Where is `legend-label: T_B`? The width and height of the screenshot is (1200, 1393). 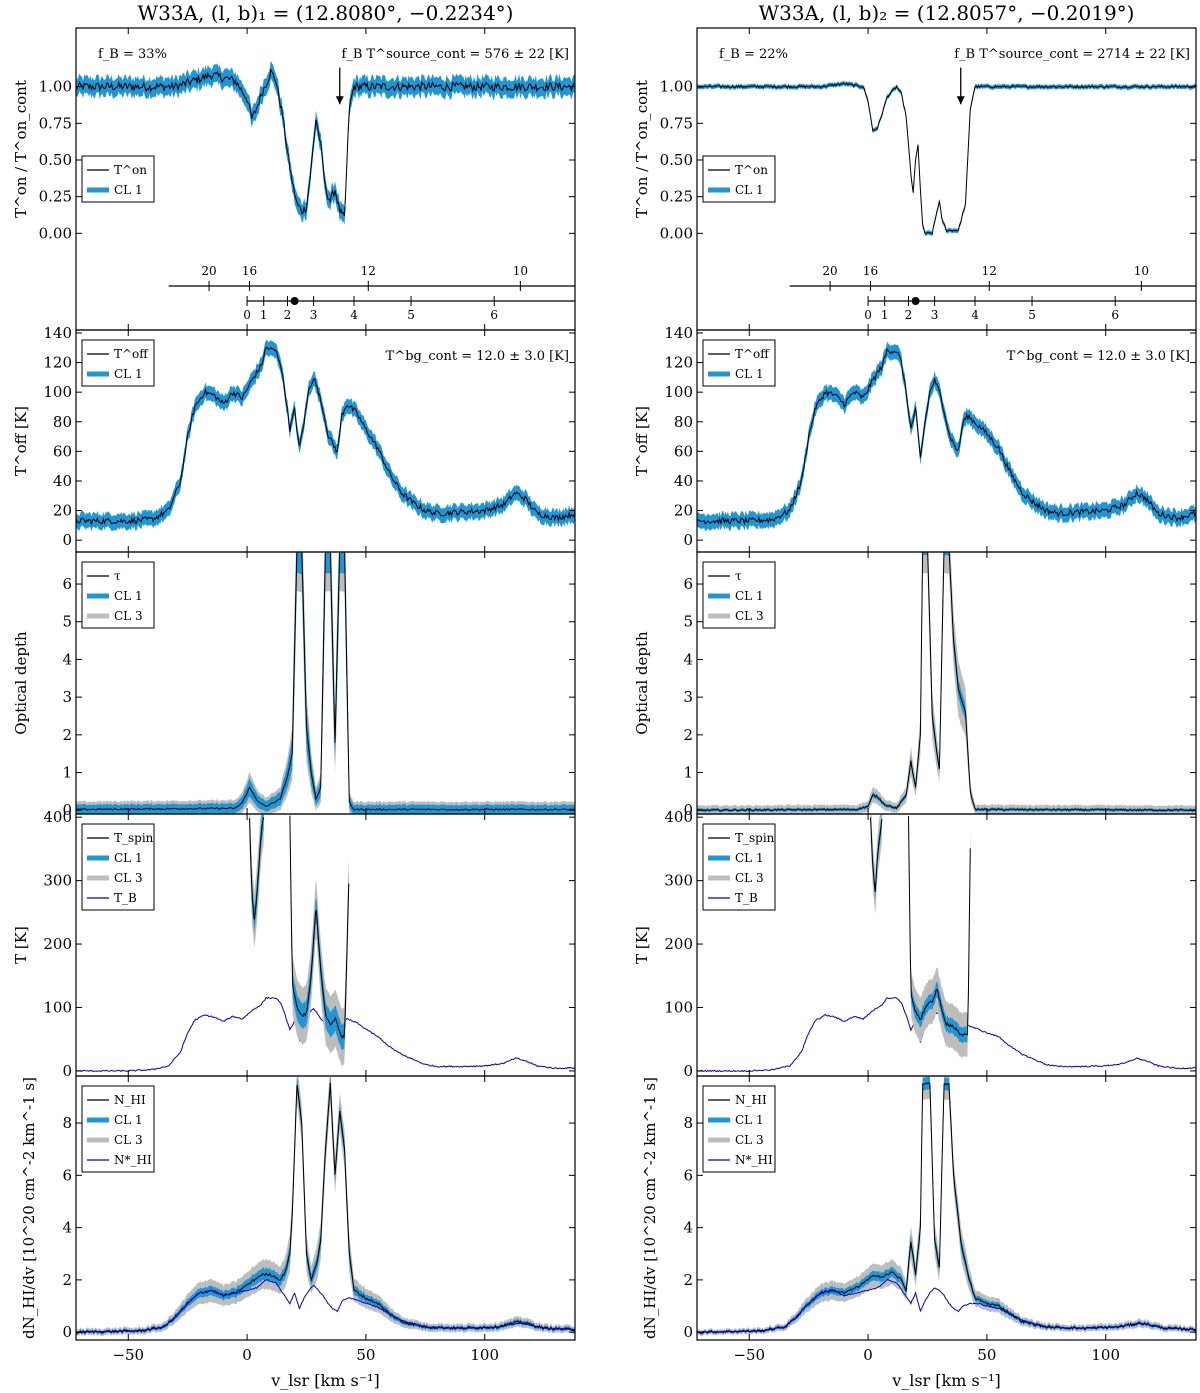
legend-label: T_B is located at coordinates (746, 898).